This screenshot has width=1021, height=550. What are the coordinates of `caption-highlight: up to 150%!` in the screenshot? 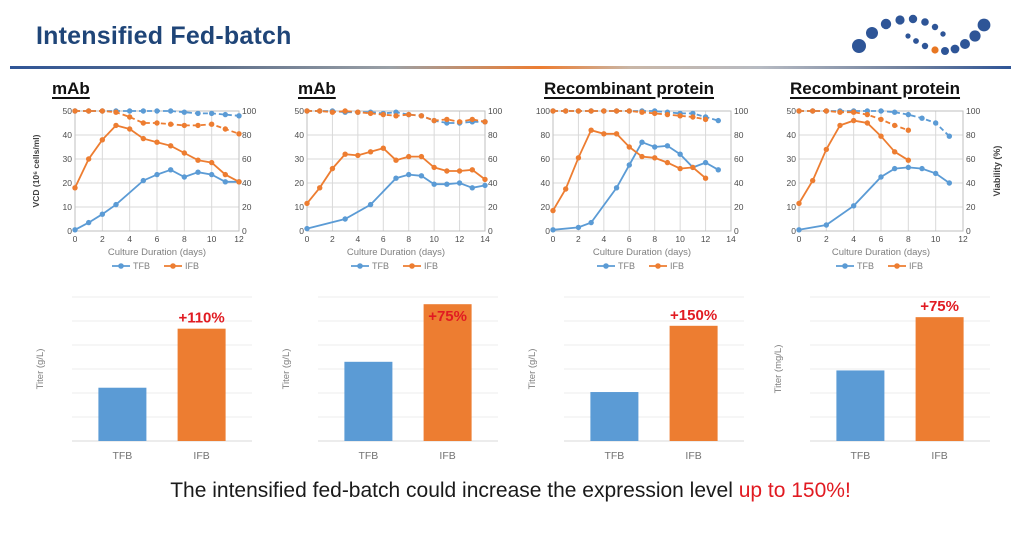 It's located at (794, 490).